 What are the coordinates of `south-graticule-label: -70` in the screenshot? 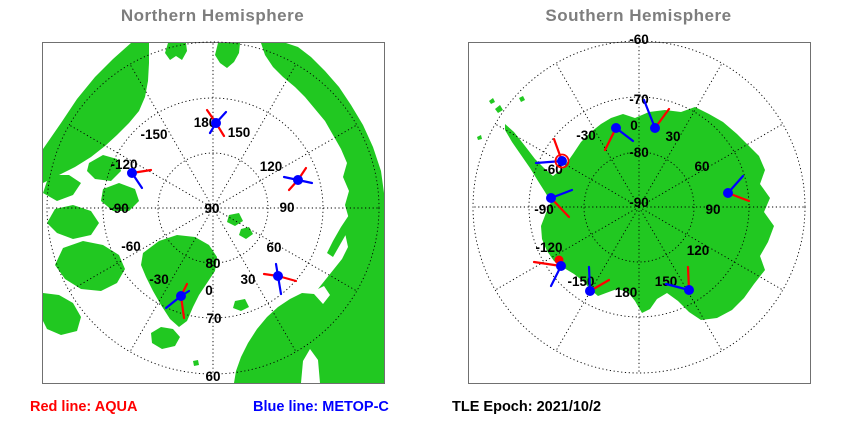 It's located at (639, 99).